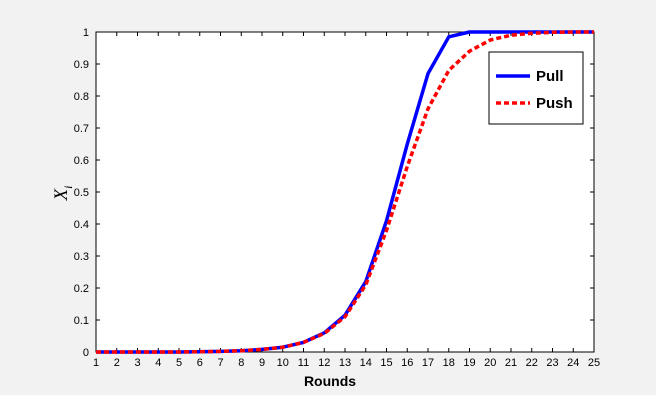 The image size is (656, 395). What do you see at coordinates (137, 363) in the screenshot?
I see `x-tick-label: 3` at bounding box center [137, 363].